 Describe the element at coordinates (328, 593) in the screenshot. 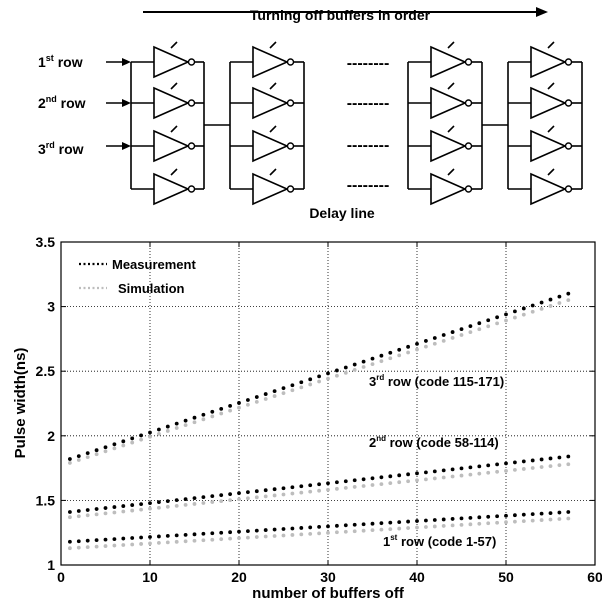

I see `x-axis-label: number of buffers off` at that location.